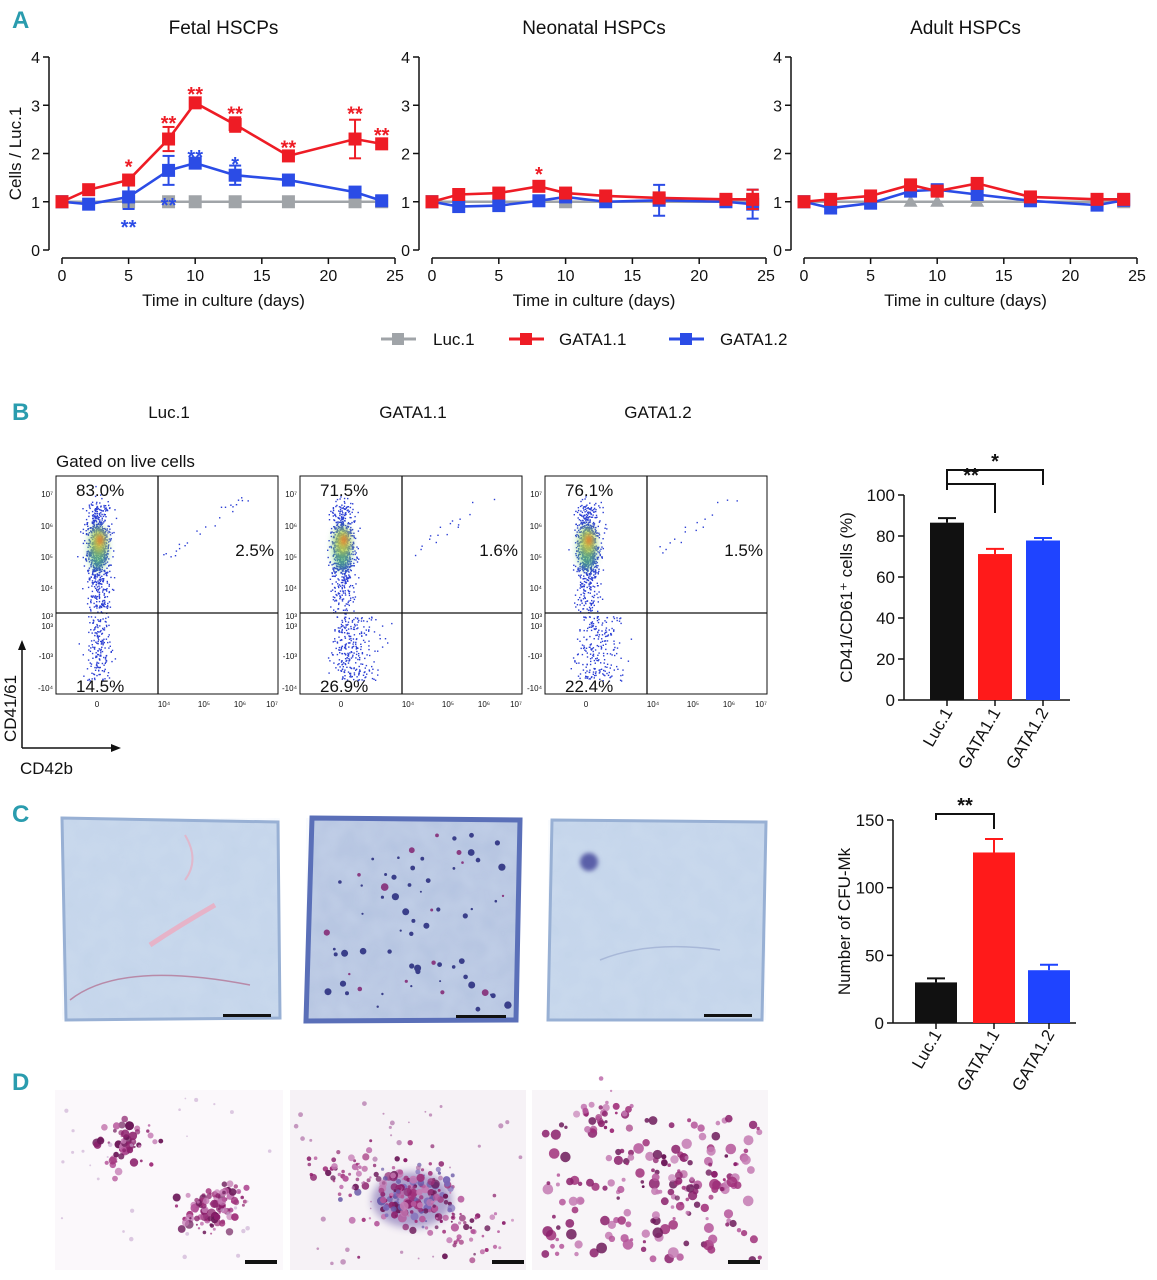 The width and height of the screenshot is (1157, 1280). I want to click on cfu-slide-texture-gata12, so click(657, 920).